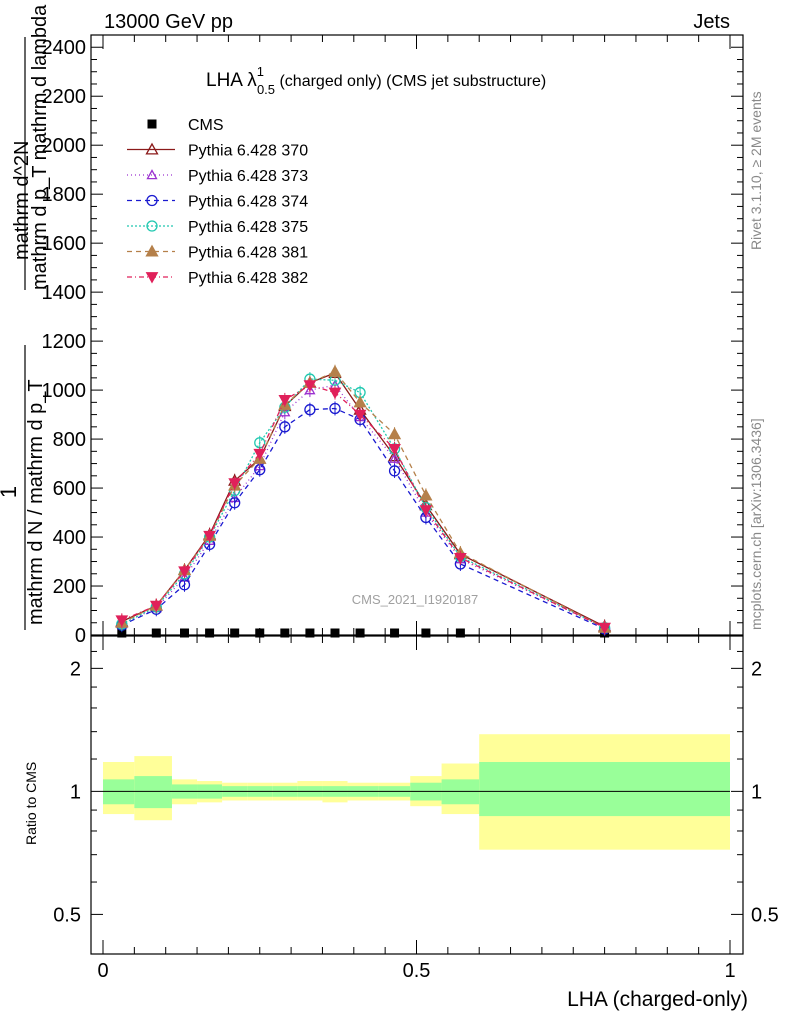  Describe the element at coordinates (729, 971) in the screenshot. I see `xtick-label: 1` at that location.